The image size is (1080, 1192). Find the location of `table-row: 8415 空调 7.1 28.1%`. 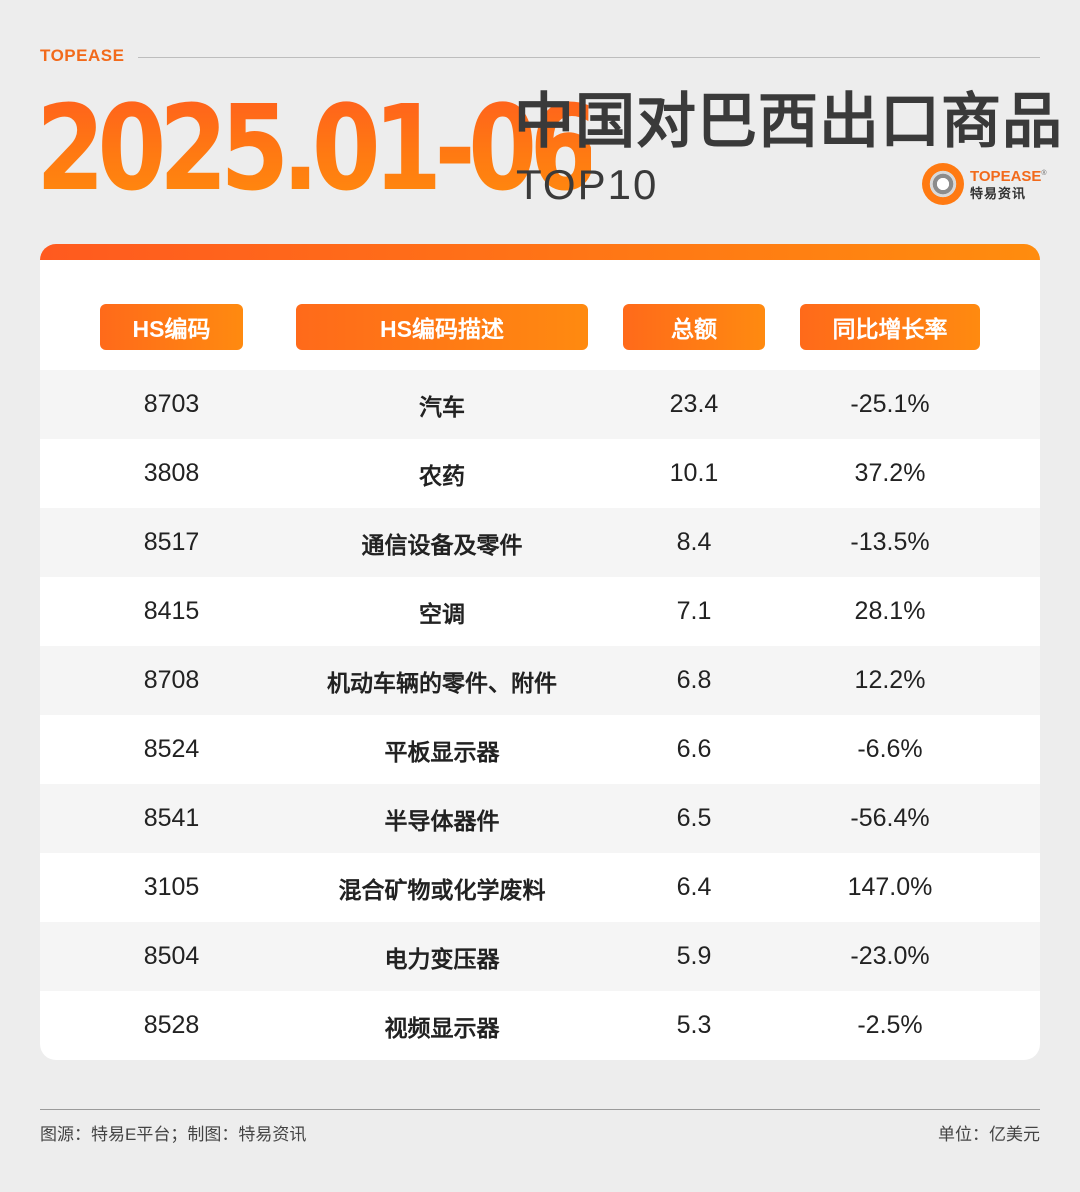

table-row: 8415 空调 7.1 28.1% is located at coordinates (540, 611).